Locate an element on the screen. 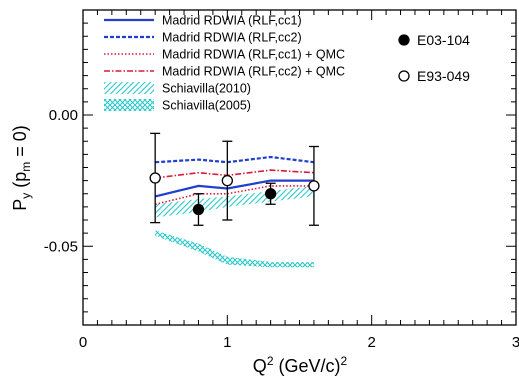  y-tick-label: 0.00 is located at coordinates (63, 115).